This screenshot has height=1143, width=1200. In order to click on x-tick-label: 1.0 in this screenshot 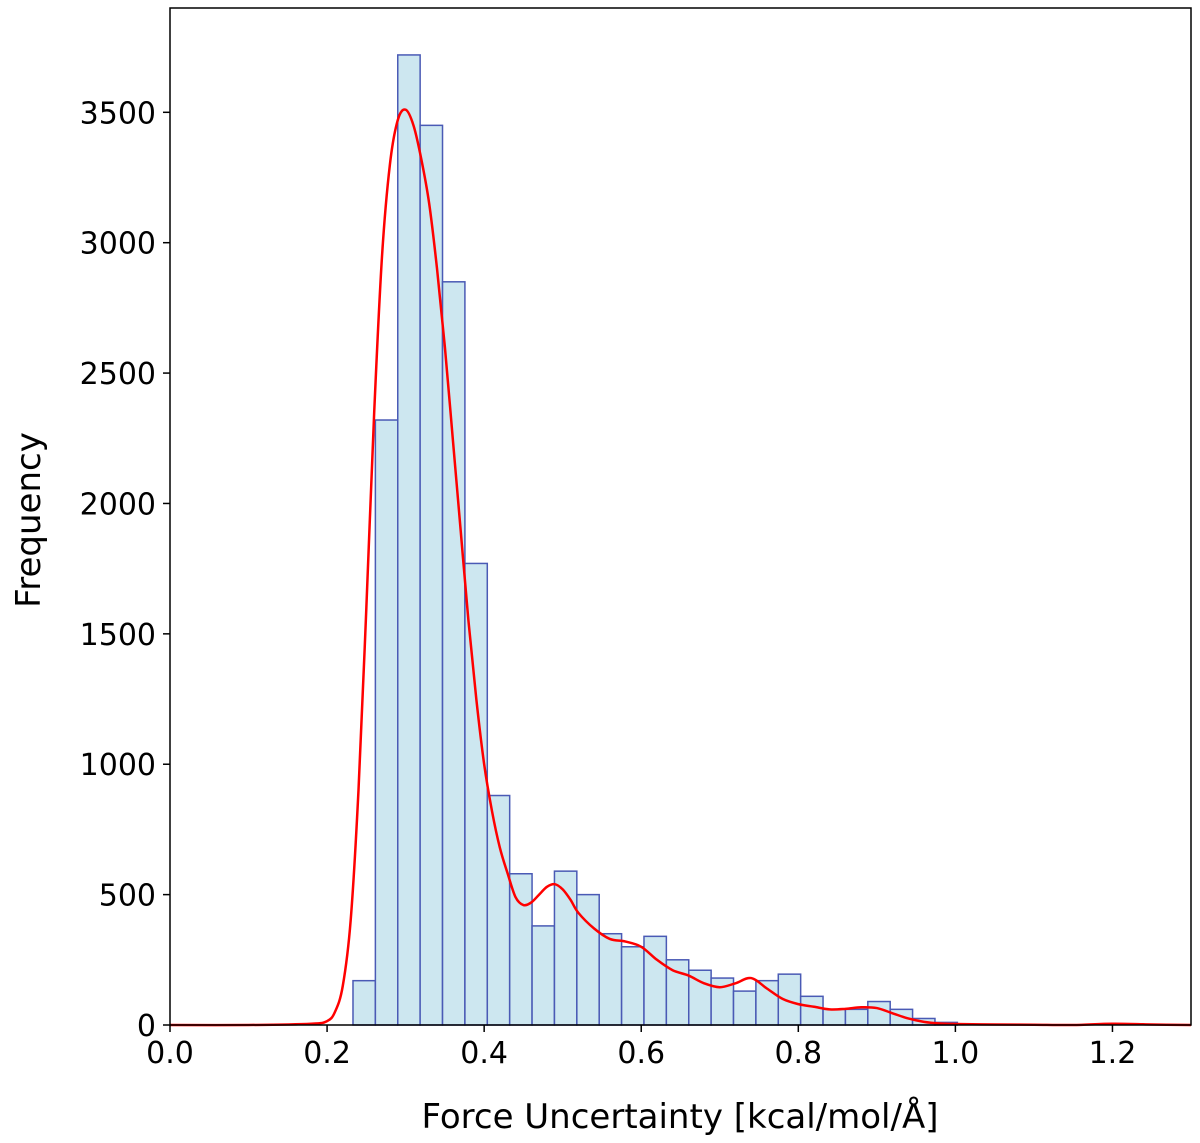, I will do `click(956, 1053)`.